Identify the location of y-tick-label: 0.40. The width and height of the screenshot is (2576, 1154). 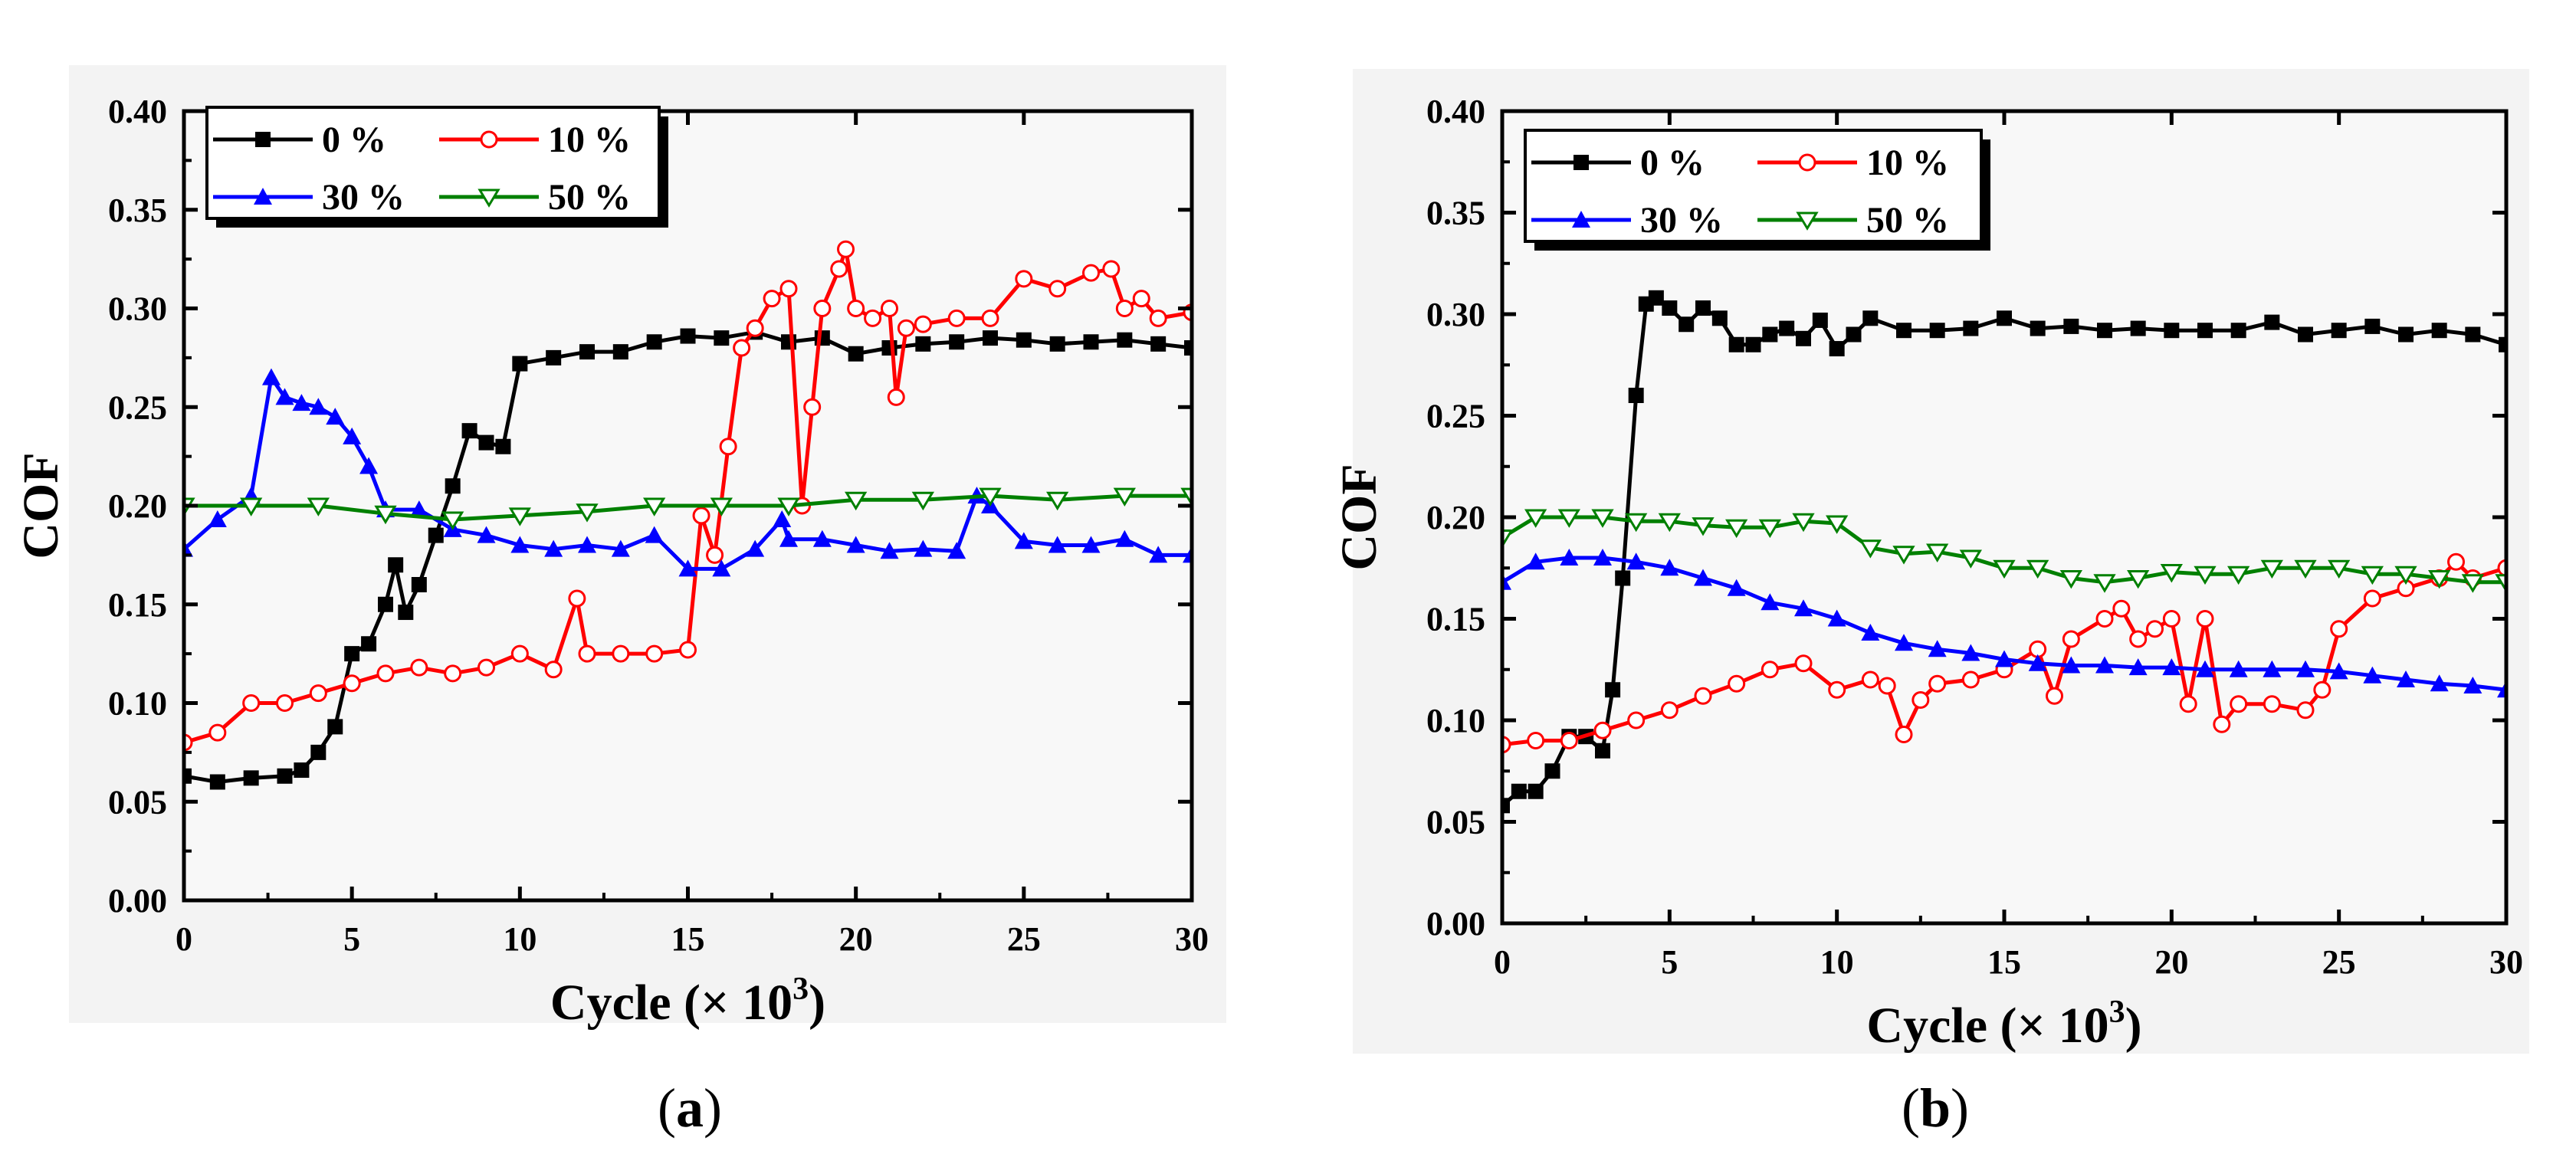
(137, 112).